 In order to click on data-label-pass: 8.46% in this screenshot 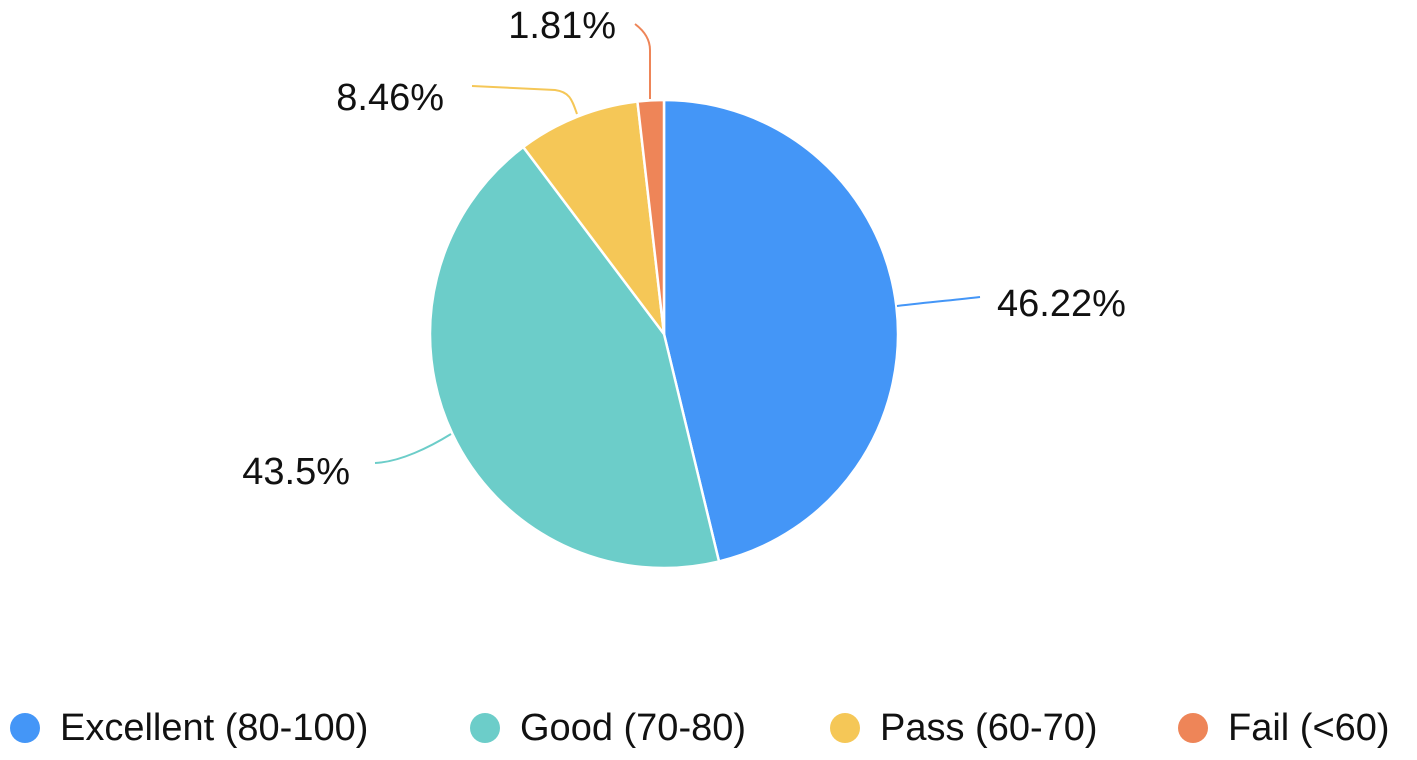, I will do `click(390, 98)`.